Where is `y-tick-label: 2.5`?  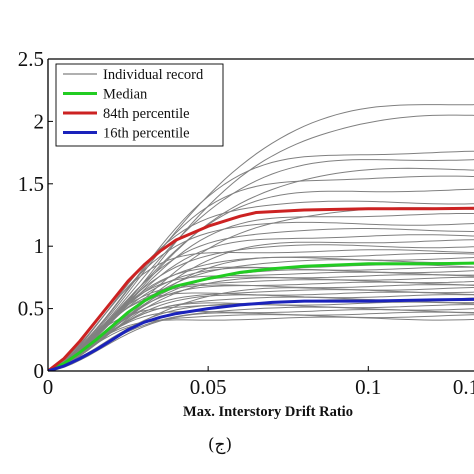
y-tick-label: 2.5 is located at coordinates (31, 59).